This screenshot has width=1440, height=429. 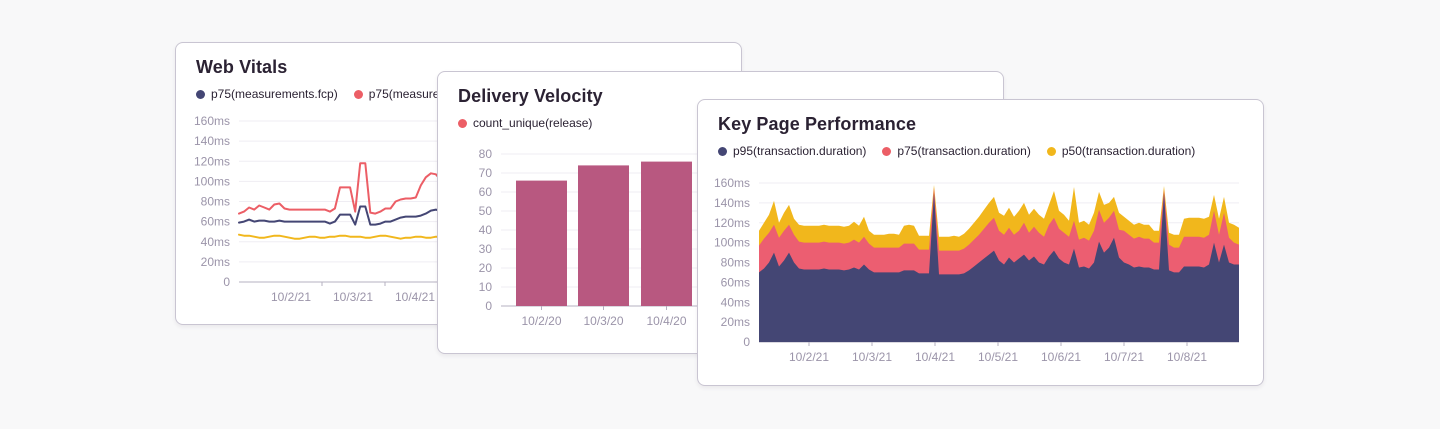 What do you see at coordinates (800, 151) in the screenshot?
I see `legend-label: p95(transaction.duration)` at bounding box center [800, 151].